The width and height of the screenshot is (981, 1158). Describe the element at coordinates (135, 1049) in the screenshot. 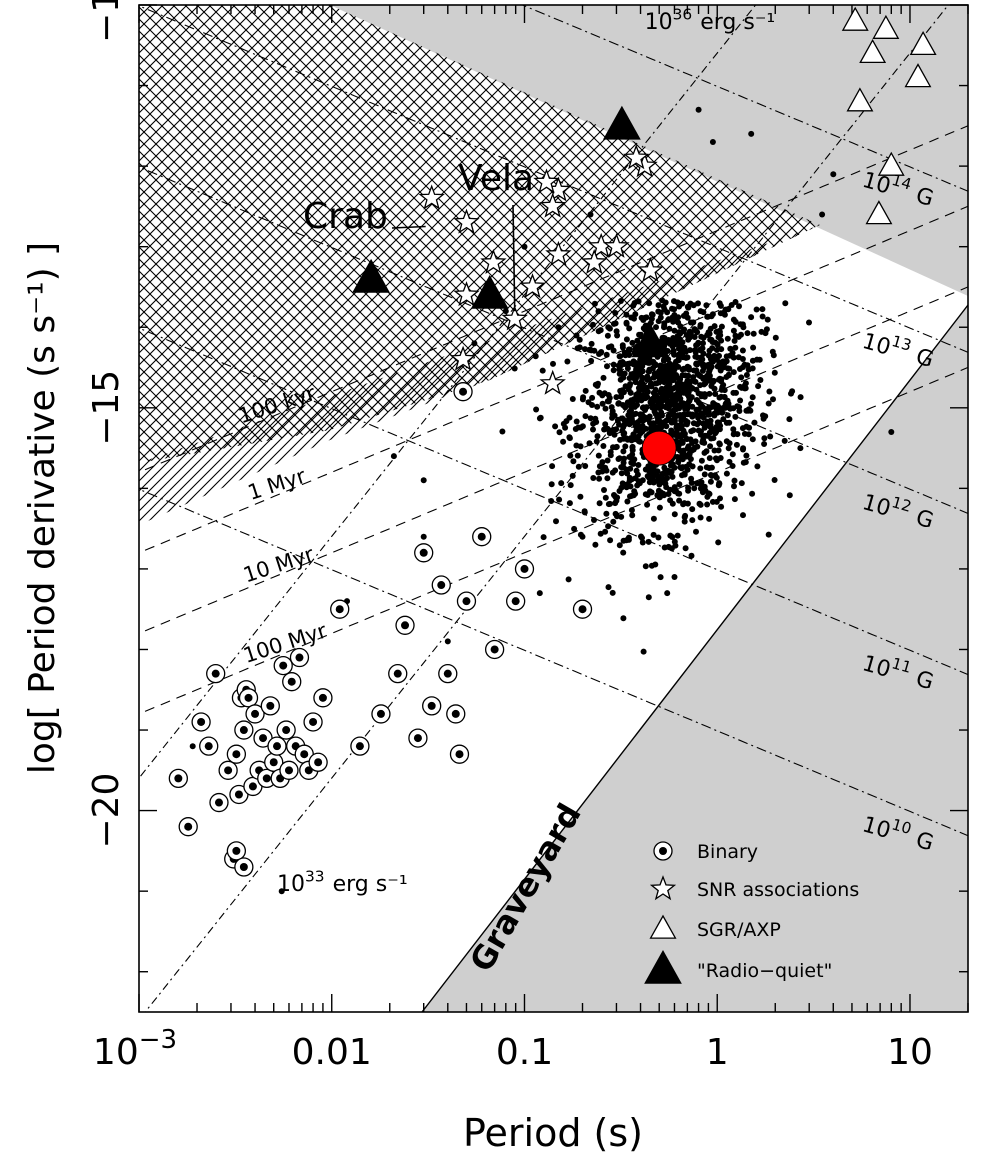

I see `x-tick-label: 10−3` at that location.